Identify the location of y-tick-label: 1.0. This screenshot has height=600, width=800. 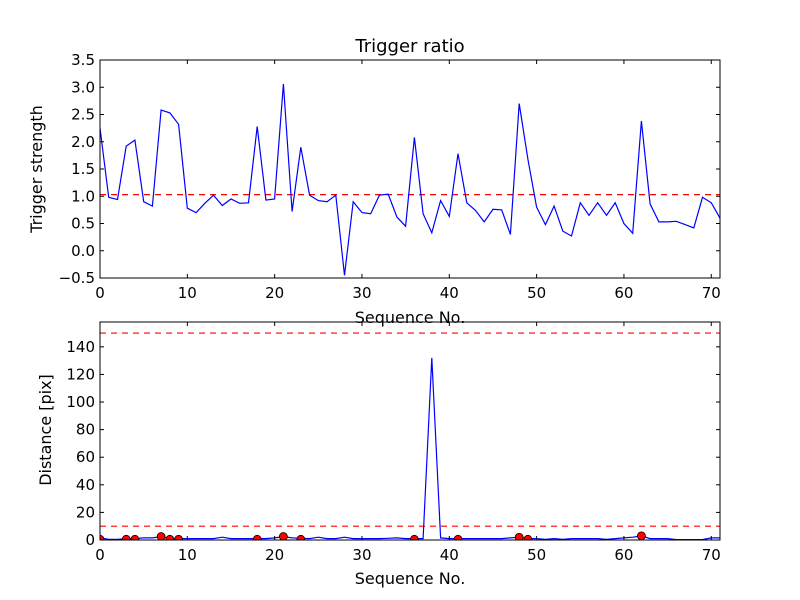
(83, 196).